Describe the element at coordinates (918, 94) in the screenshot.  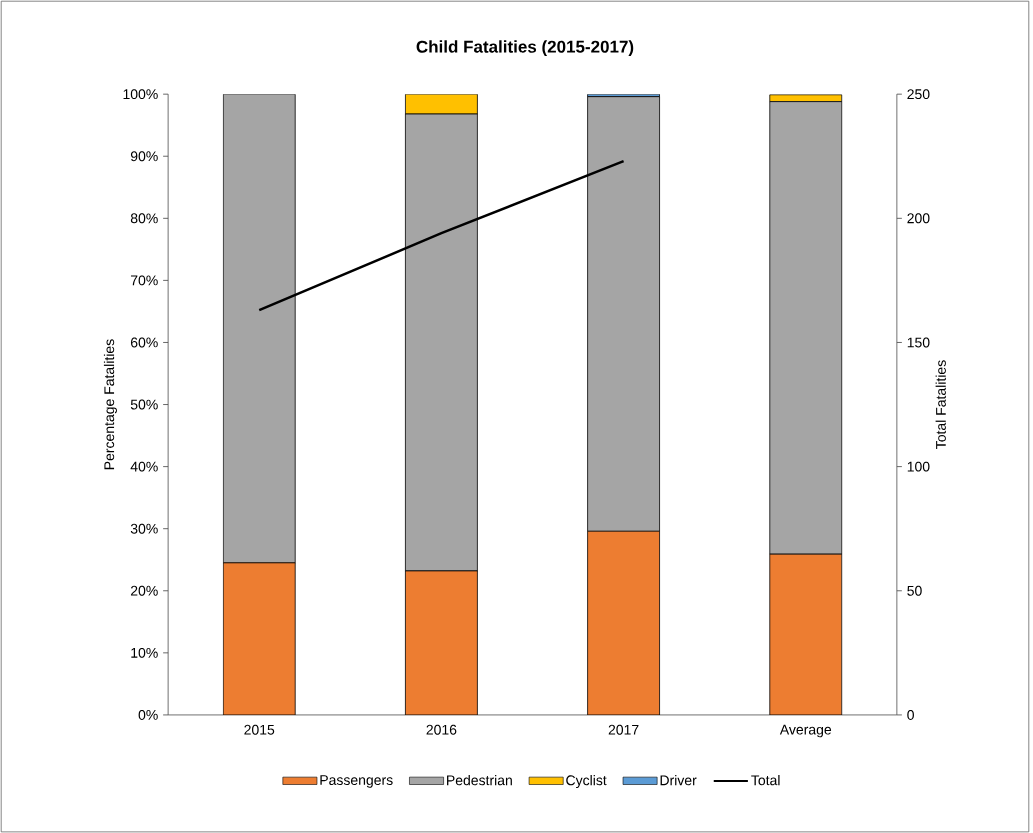
I see `y2-tick-label: 250` at that location.